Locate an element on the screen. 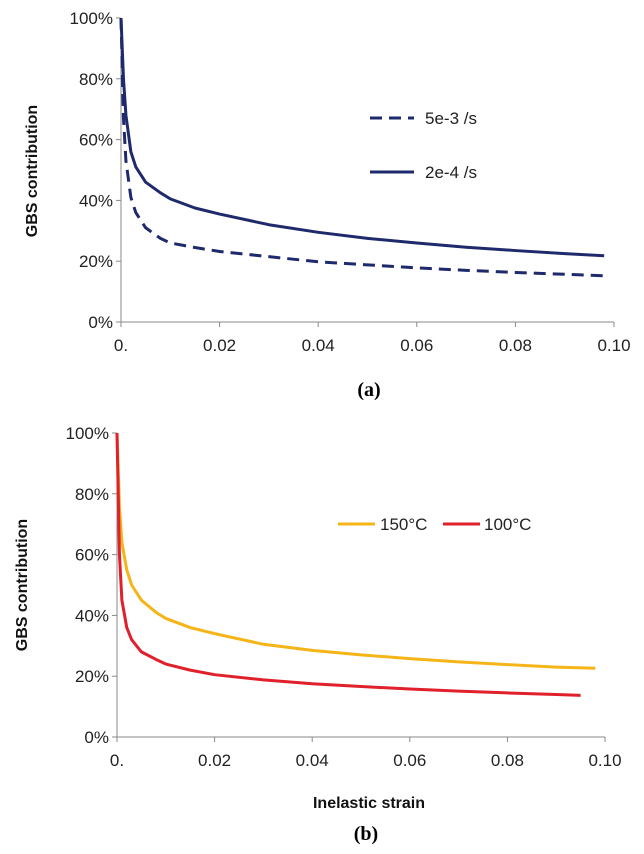 Image resolution: width=644 pixels, height=854 pixels. y-tick-label-b: 100% is located at coordinates (87, 433).